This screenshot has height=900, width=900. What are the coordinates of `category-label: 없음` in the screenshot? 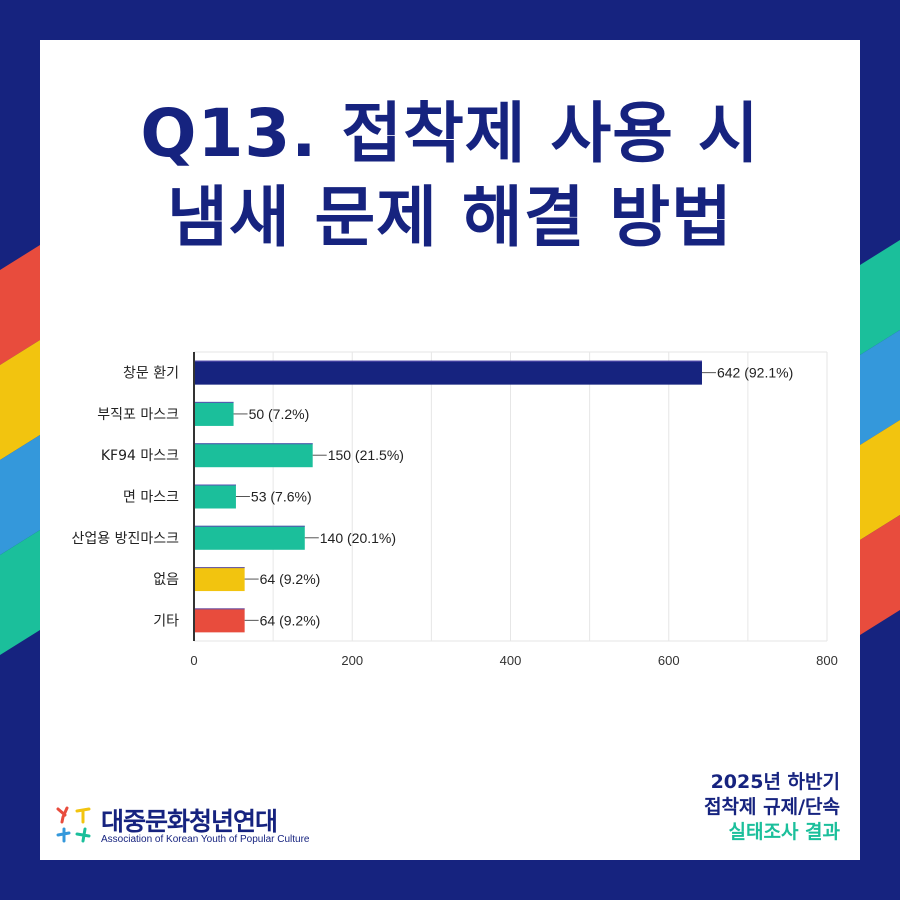 It's located at (166, 580).